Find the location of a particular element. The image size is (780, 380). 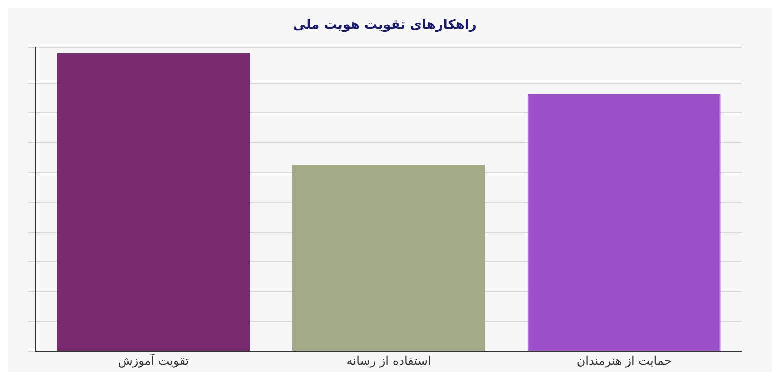

x-tick-label: تقویت آموزش is located at coordinates (154, 360).